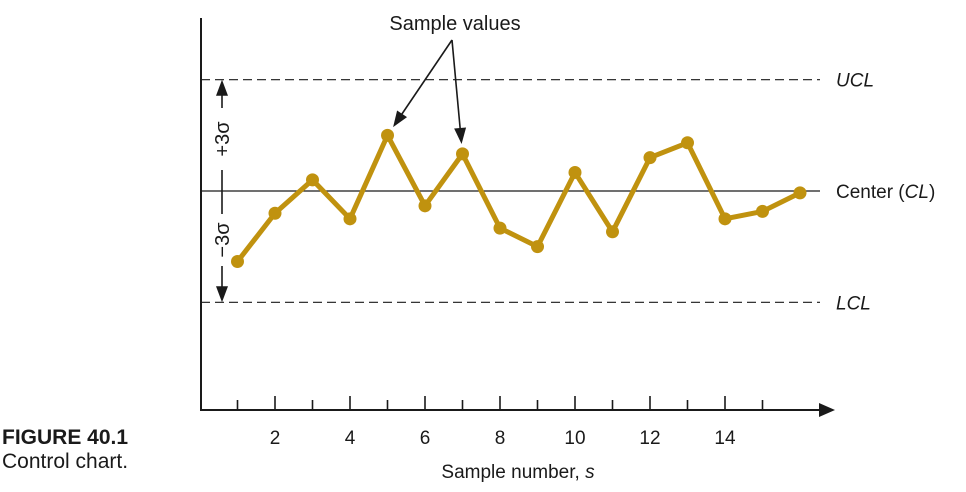 The image size is (966, 492). Describe the element at coordinates (425, 438) in the screenshot. I see `x-tick-label: 6` at that location.